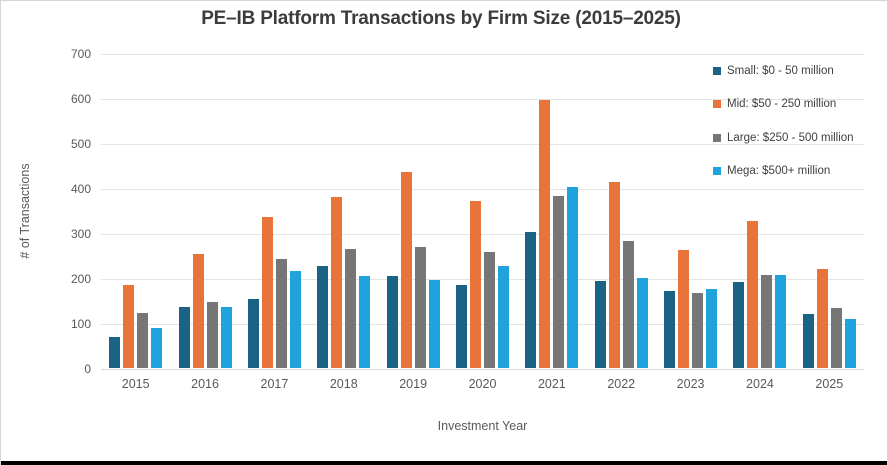  I want to click on legend-label: Mid: $50 - 250 million, so click(782, 104).